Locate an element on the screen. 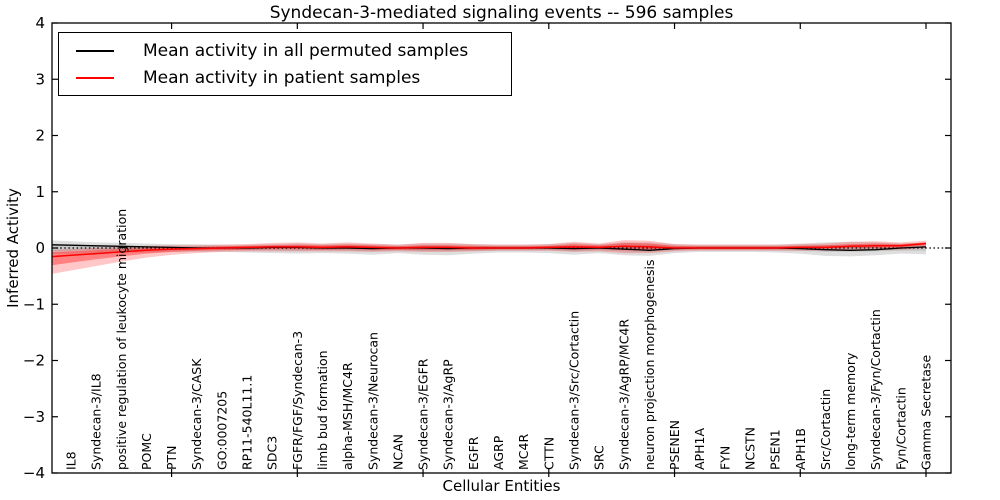 The height and width of the screenshot is (500, 1000). category-label: Syndecan-3/Src/Cortactin is located at coordinates (573, 390).